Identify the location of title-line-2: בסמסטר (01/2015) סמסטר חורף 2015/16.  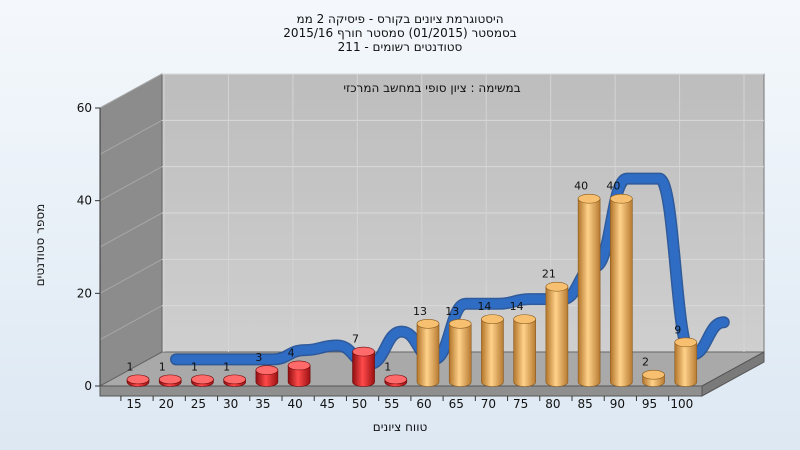
(399, 33).